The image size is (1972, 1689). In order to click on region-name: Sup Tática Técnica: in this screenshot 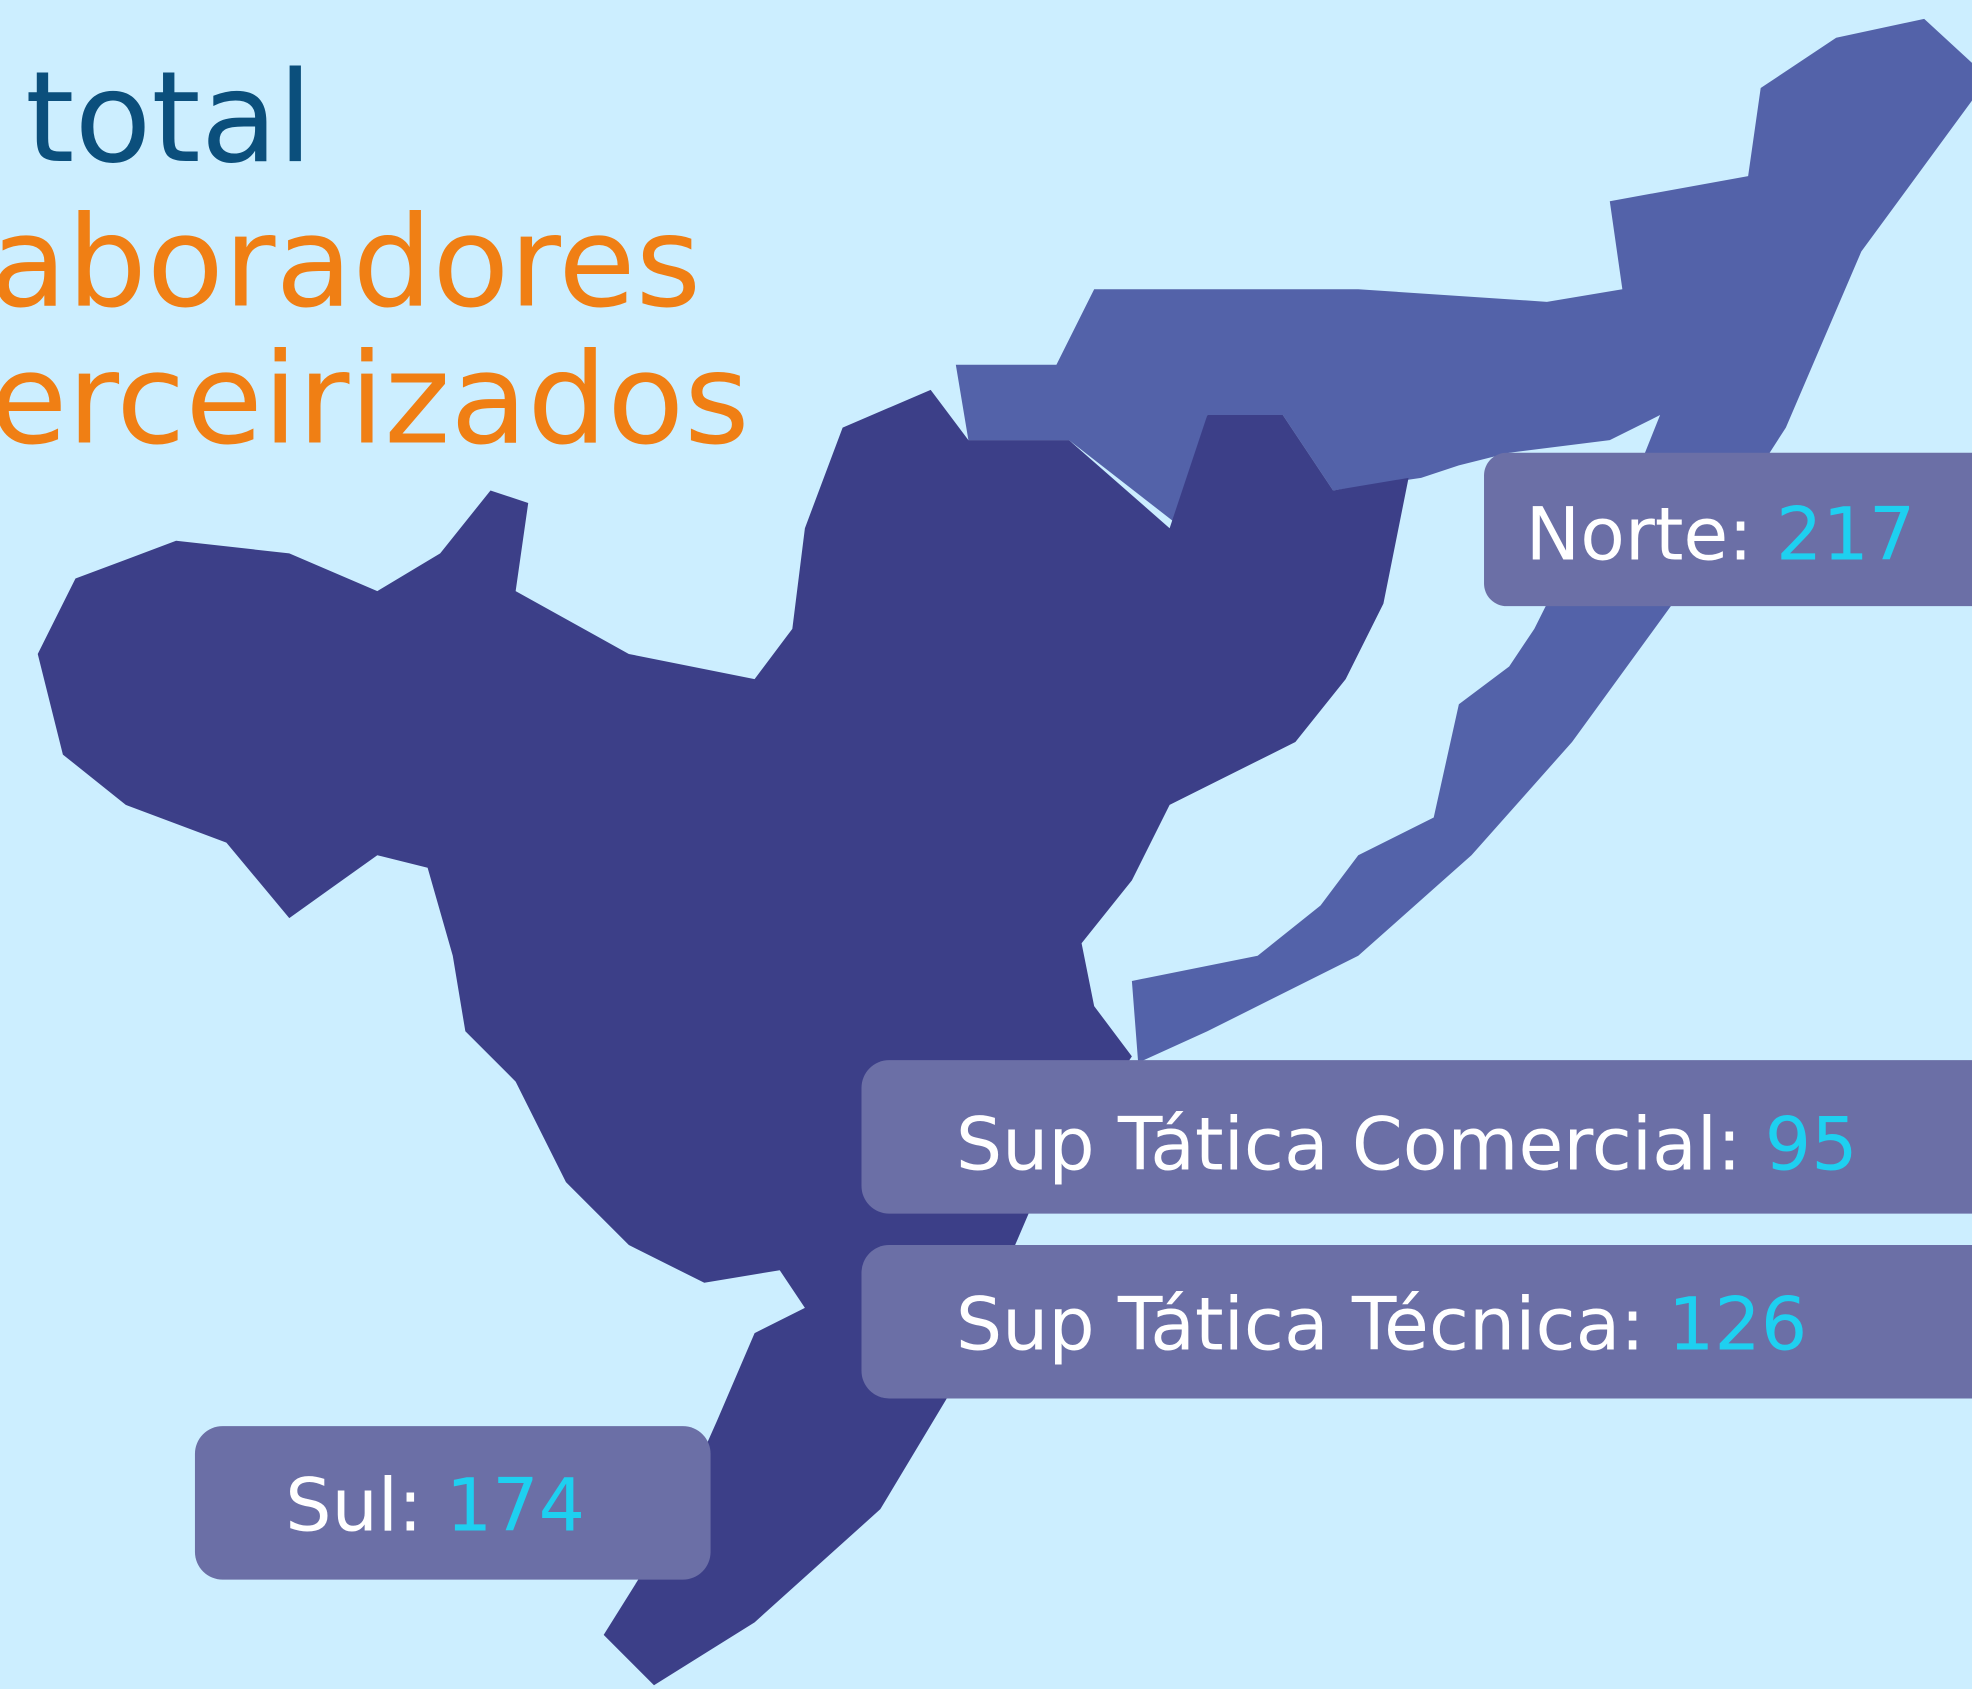, I will do `click(1300, 1324)`.